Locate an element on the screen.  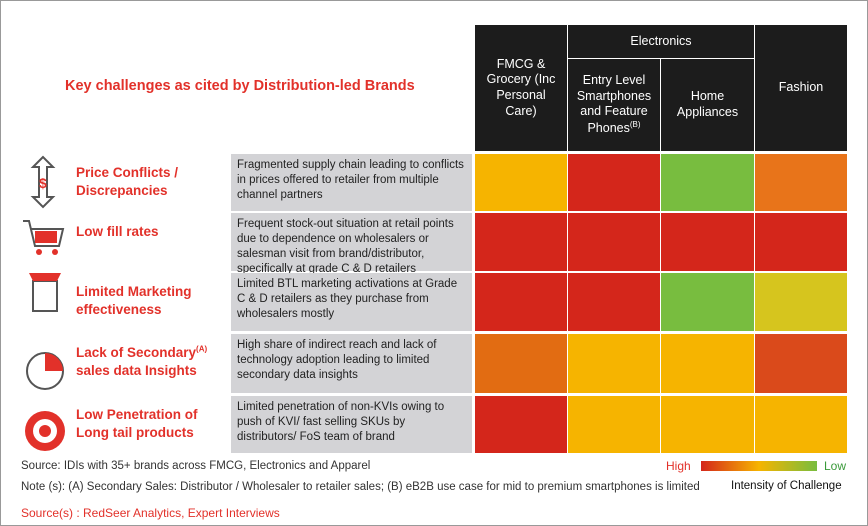
header-electronics: Electronics is located at coordinates (661, 41).